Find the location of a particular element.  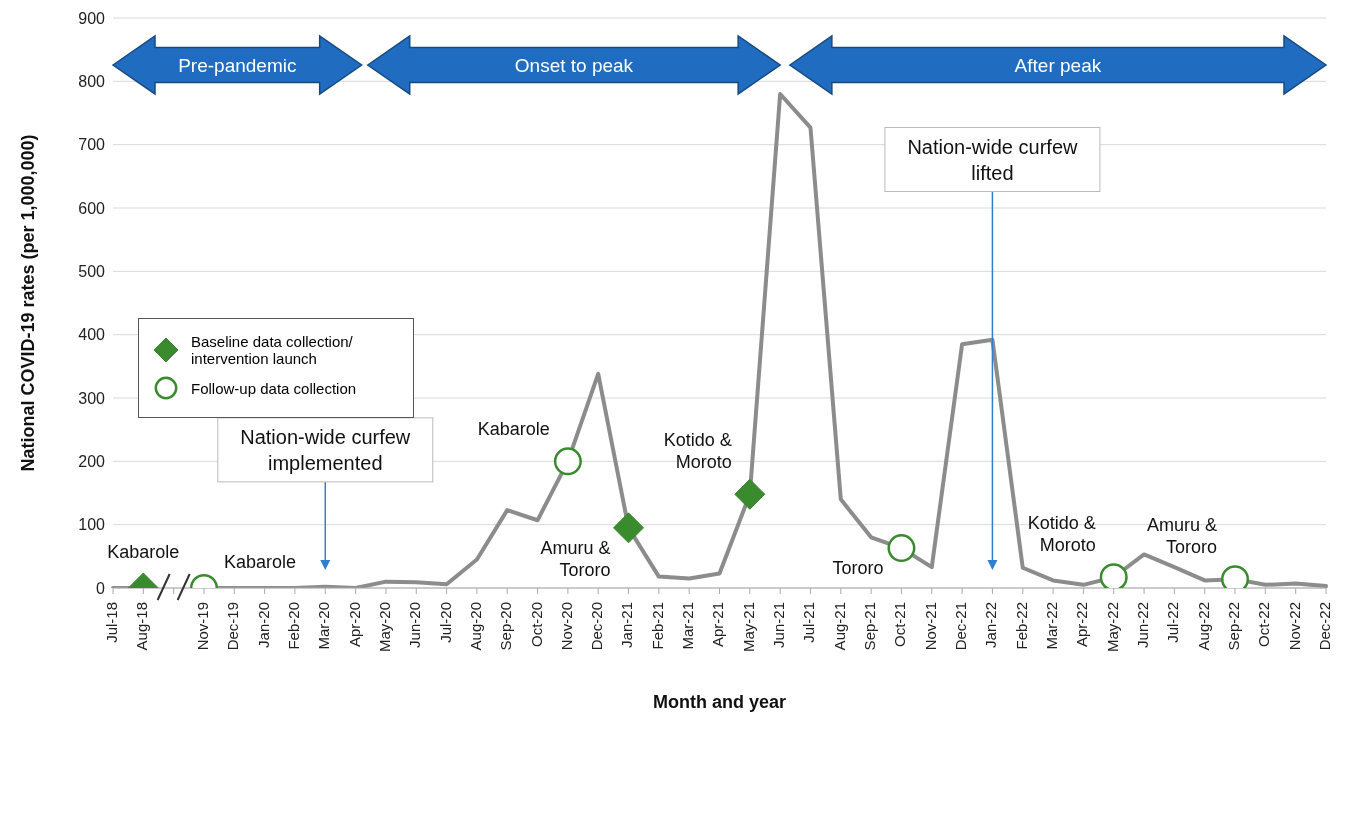

y-tick-label: 500 is located at coordinates (92, 272).